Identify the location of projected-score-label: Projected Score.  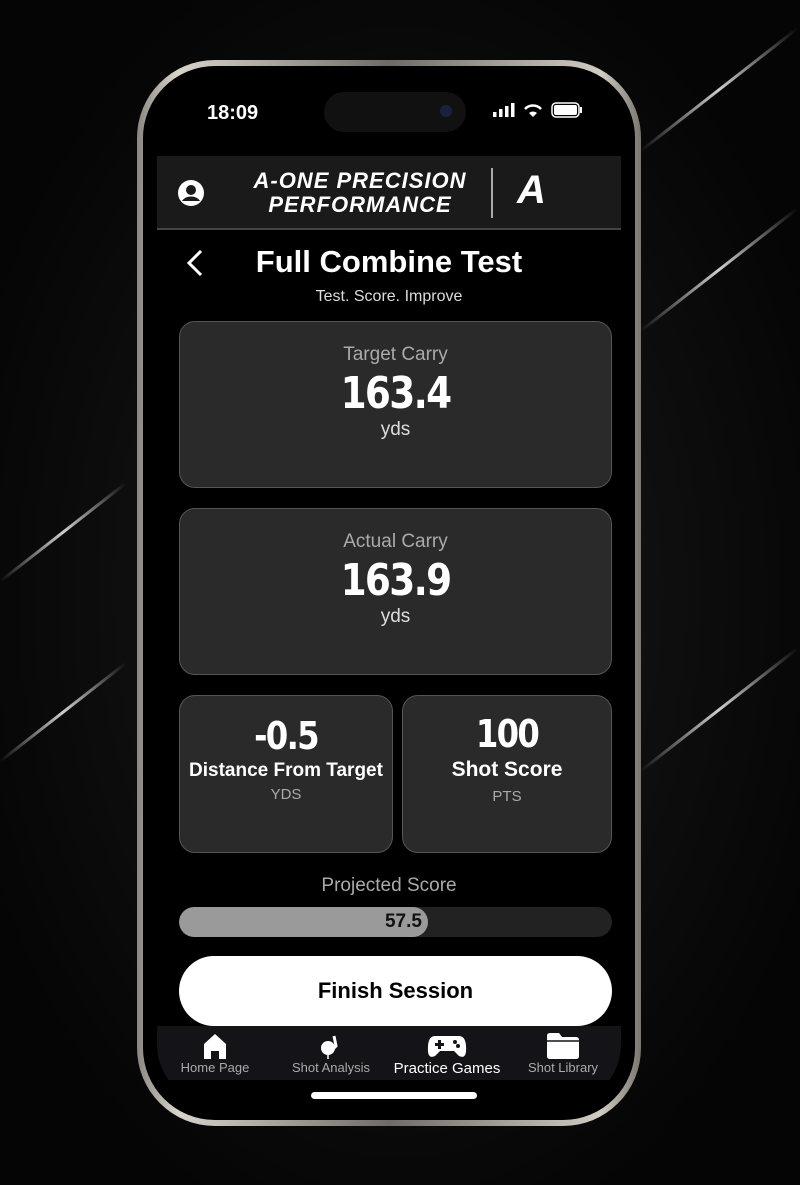
(389, 885).